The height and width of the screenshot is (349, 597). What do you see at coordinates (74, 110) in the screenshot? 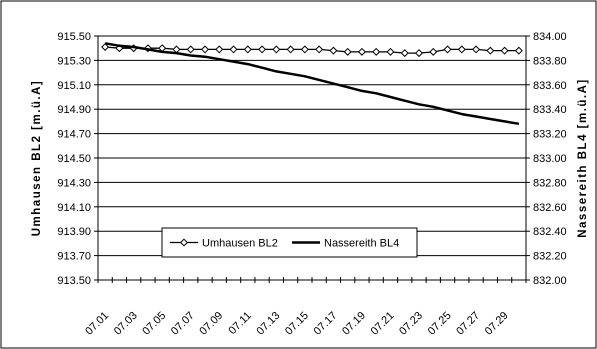
I see `y-left-tick-label: 914.90` at bounding box center [74, 110].